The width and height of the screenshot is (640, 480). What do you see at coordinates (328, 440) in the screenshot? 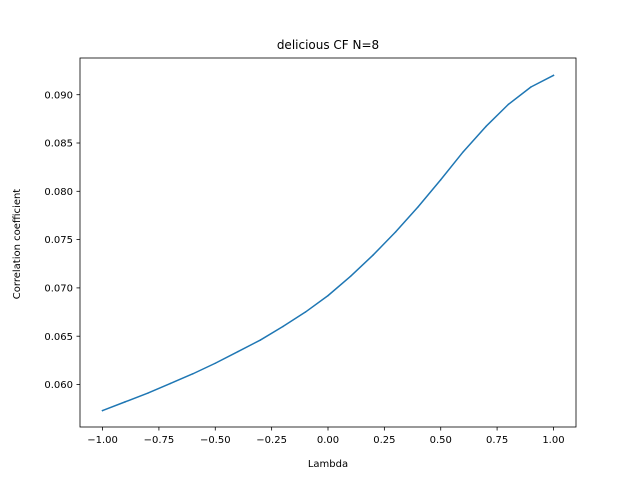
I see `x-tick-label: 0.00` at bounding box center [328, 440].